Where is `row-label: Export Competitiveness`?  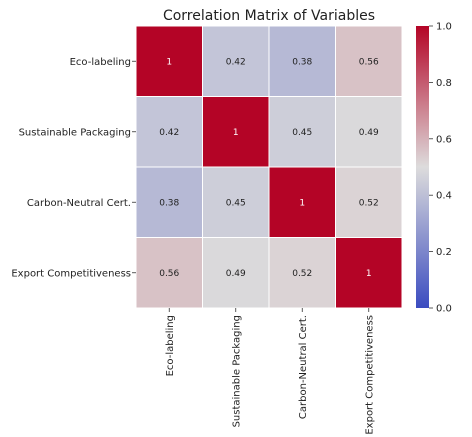
row-label: Export Competitiveness is located at coordinates (71, 273).